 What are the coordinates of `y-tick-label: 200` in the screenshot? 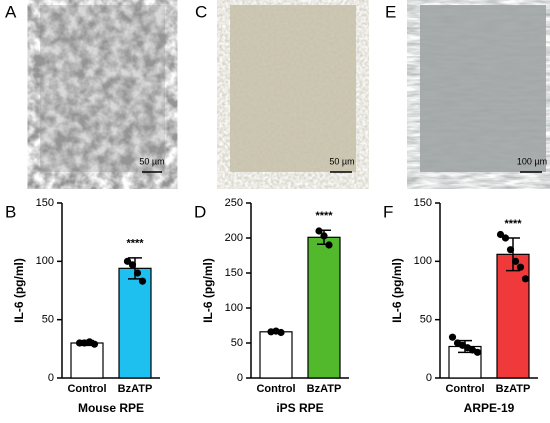 It's located at (234, 238).